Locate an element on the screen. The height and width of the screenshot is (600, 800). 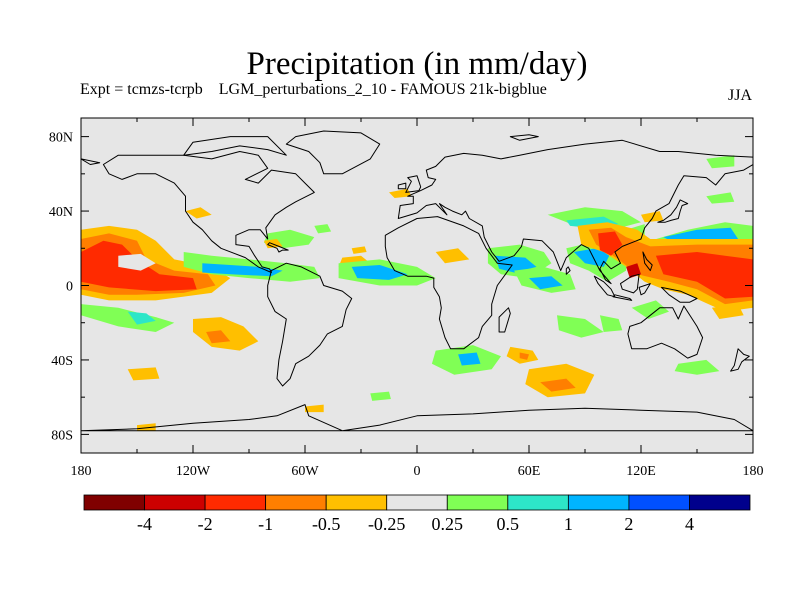
colorbar-label-6: 0.5 is located at coordinates (508, 524).